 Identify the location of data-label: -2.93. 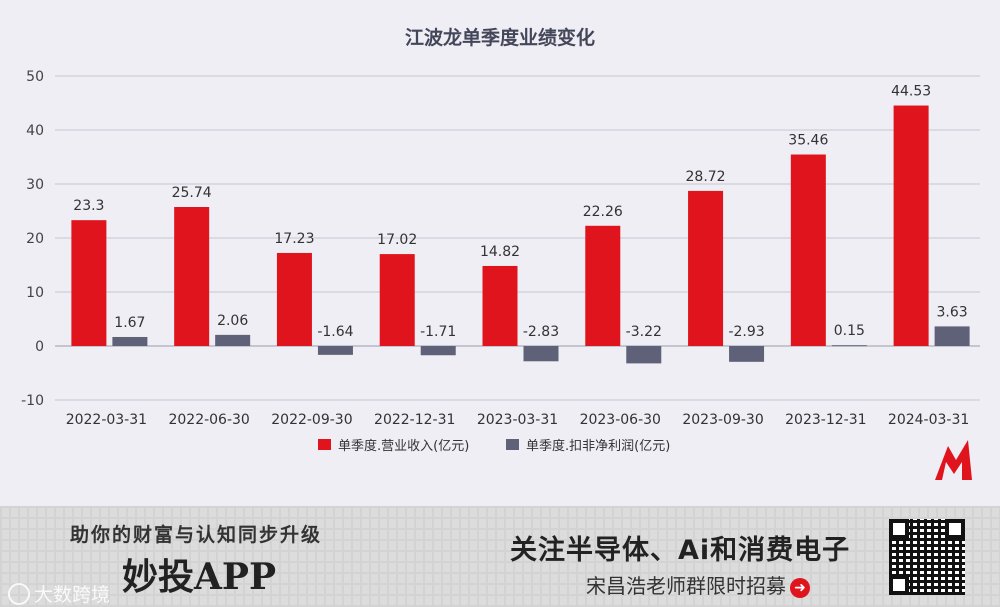
(746, 332).